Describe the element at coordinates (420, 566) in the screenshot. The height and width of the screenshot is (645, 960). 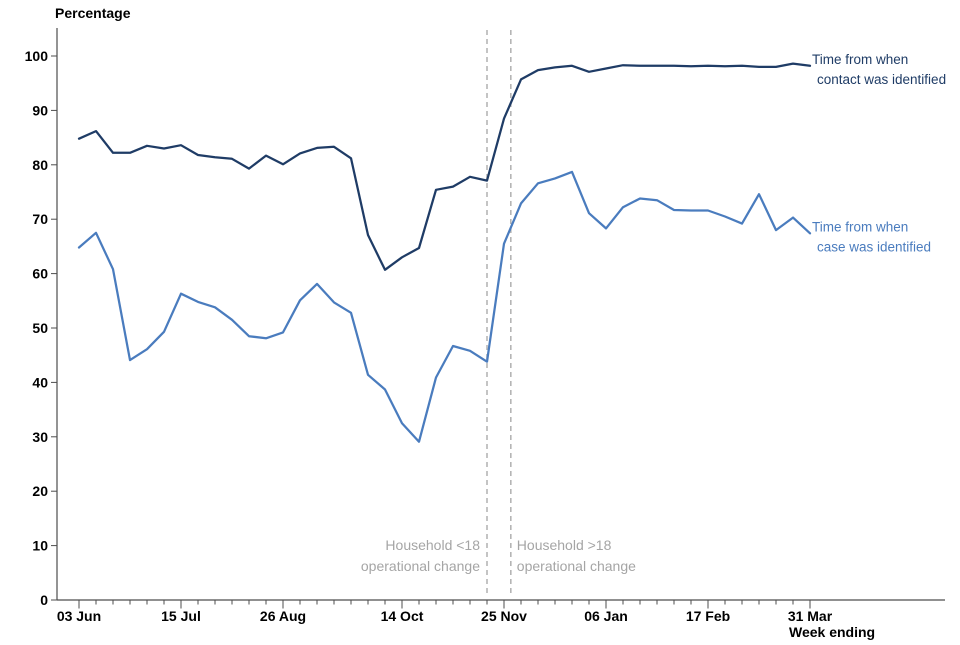
I see `event-annotation-household-under18-line2: operational change` at that location.